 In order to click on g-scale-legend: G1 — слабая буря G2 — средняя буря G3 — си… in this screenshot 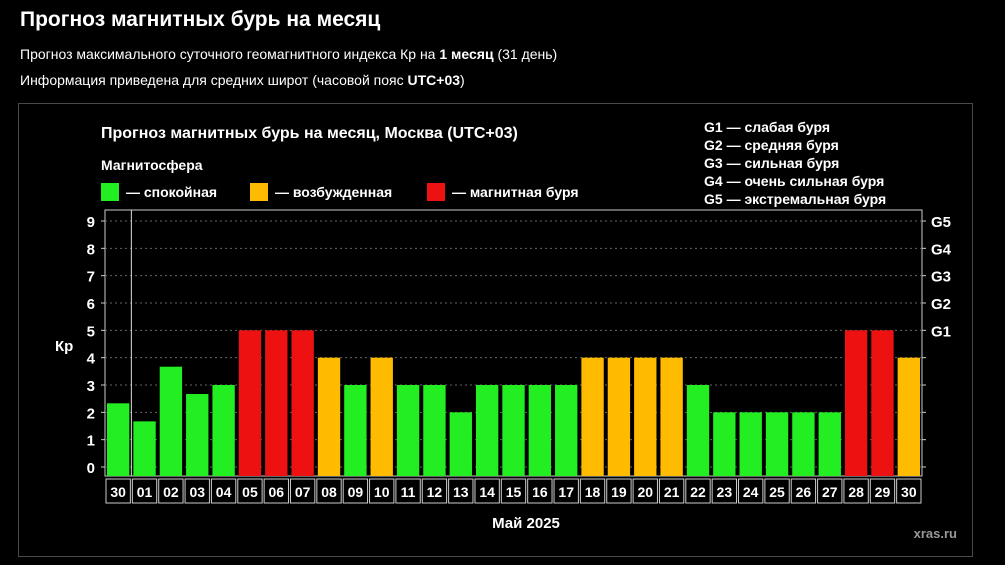, I will do `click(795, 163)`.